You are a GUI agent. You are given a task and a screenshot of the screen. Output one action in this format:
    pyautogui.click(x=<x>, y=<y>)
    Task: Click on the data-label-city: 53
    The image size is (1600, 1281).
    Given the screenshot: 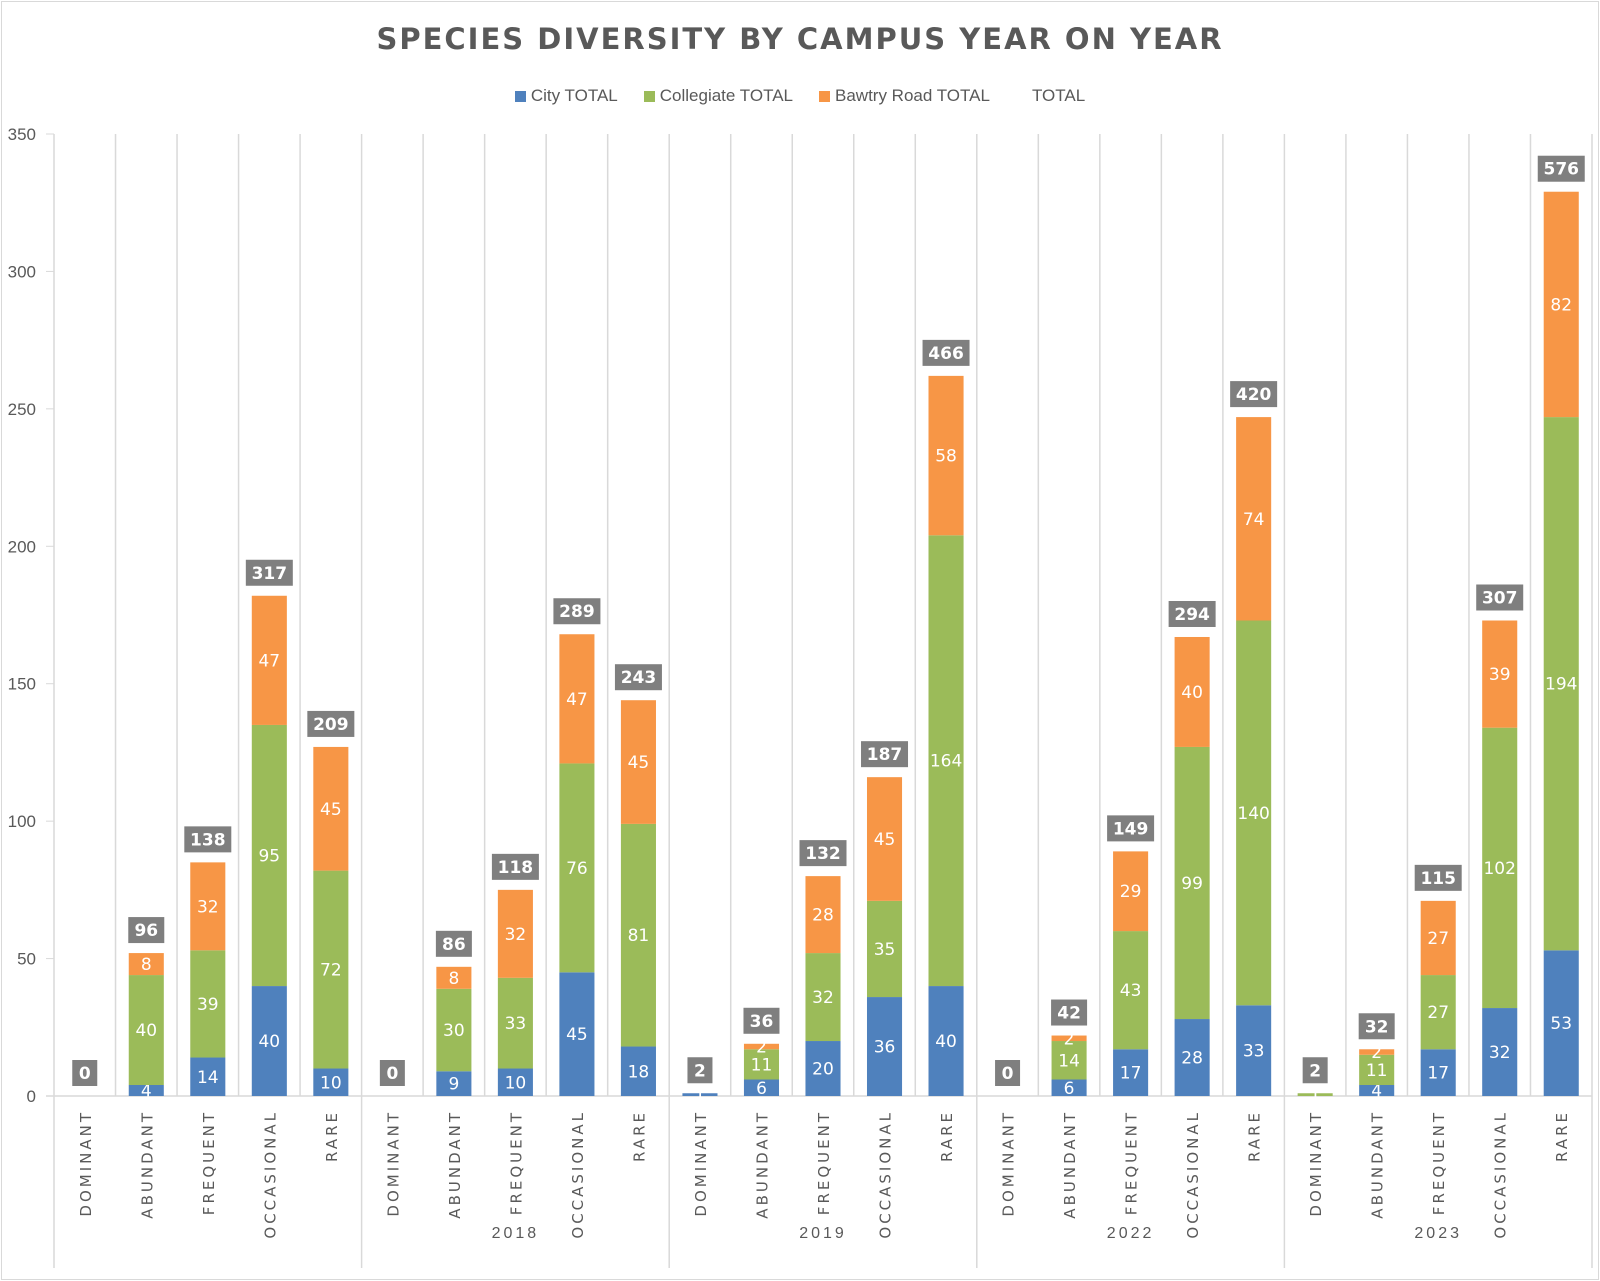 What is the action you would take?
    pyautogui.click(x=1561, y=1024)
    